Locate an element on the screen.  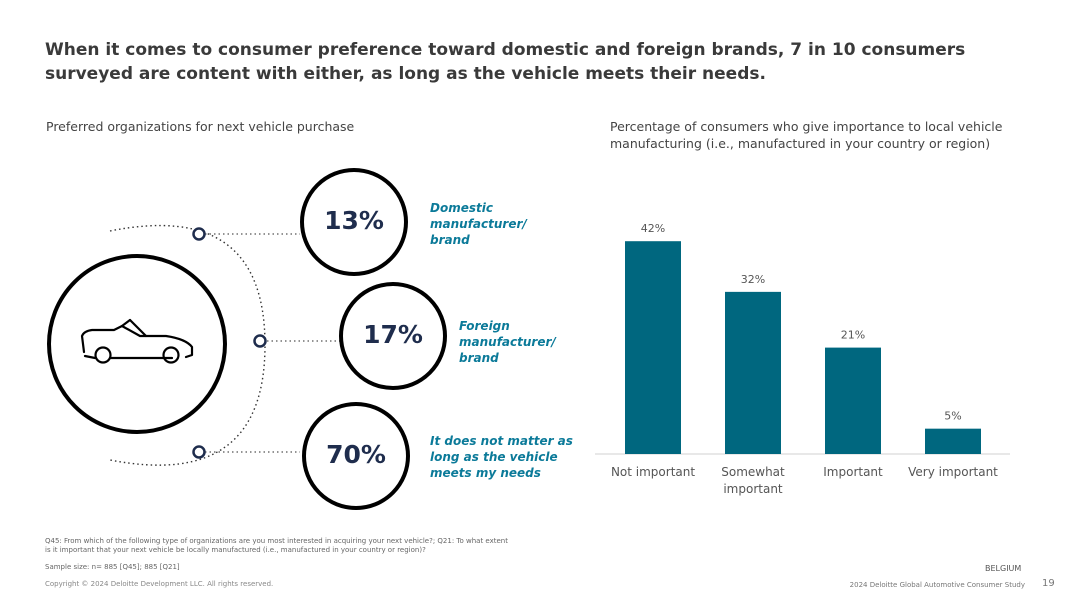
option-label-line: long as the vehicle is located at coordinates (494, 457).